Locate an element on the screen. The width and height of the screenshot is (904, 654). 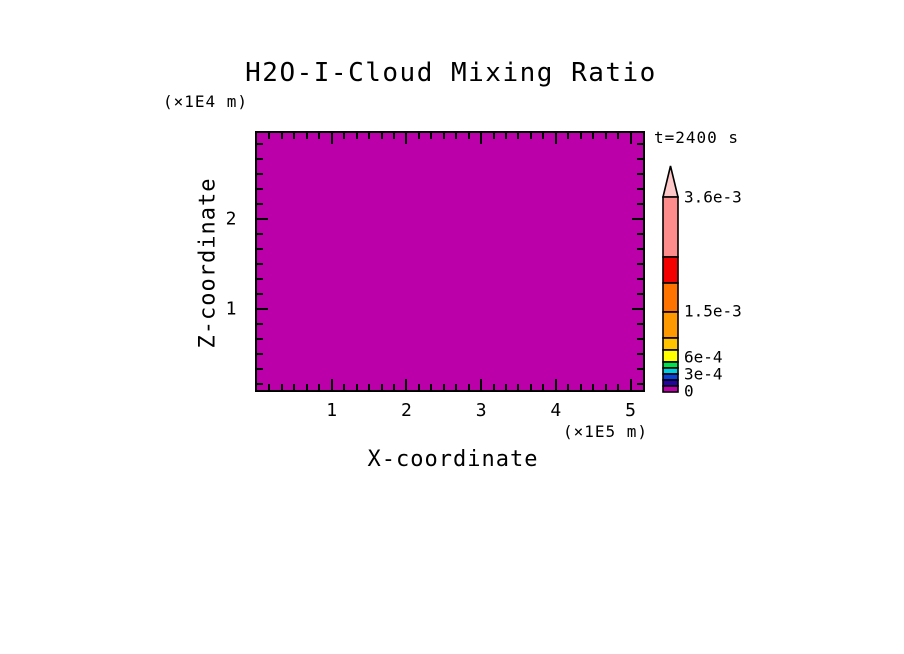
colorbar-level-label: 3e-4 is located at coordinates (703, 374).